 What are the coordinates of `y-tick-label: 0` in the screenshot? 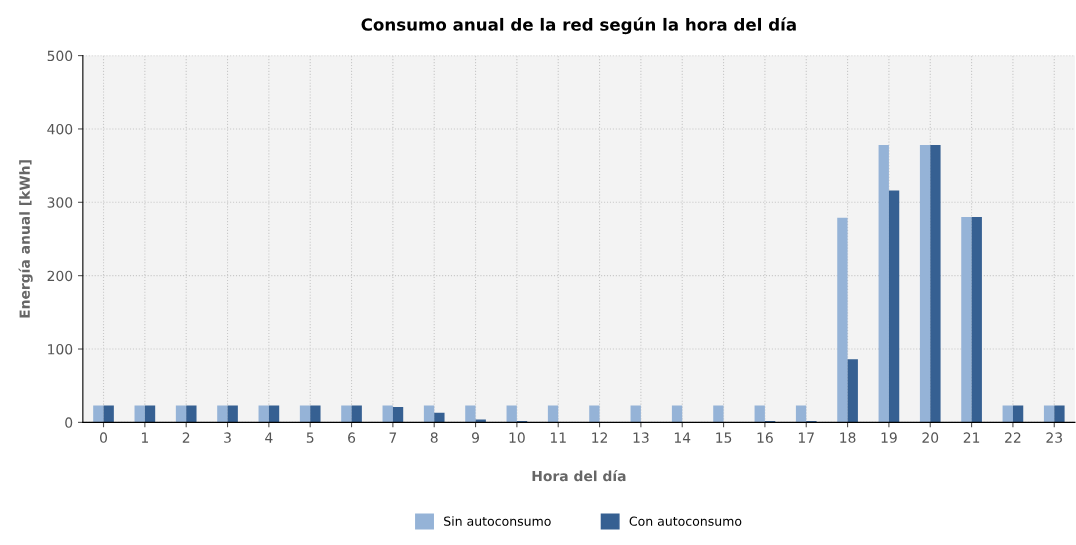 It's located at (69, 422).